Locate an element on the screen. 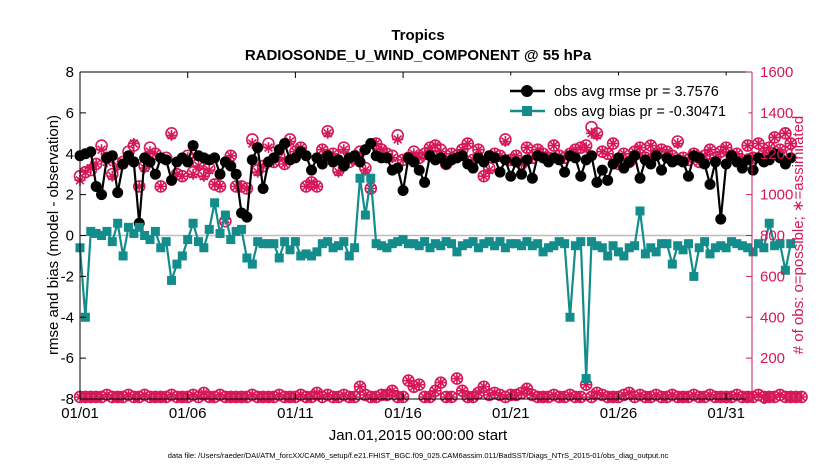  x-tick-label: 01/16 is located at coordinates (403, 413).